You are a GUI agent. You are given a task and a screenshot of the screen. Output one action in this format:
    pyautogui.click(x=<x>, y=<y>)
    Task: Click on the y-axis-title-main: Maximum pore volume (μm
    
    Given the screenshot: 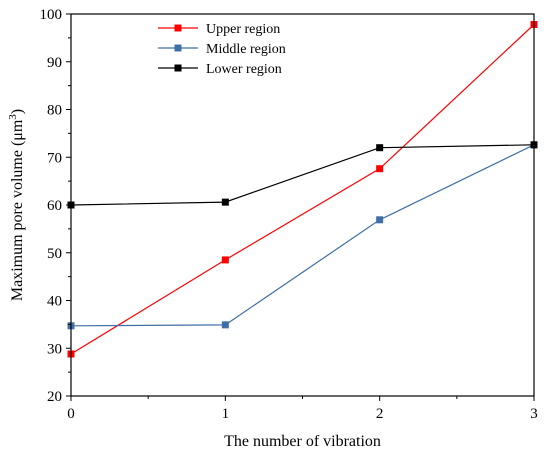 What is the action you would take?
    pyautogui.click(x=17, y=210)
    